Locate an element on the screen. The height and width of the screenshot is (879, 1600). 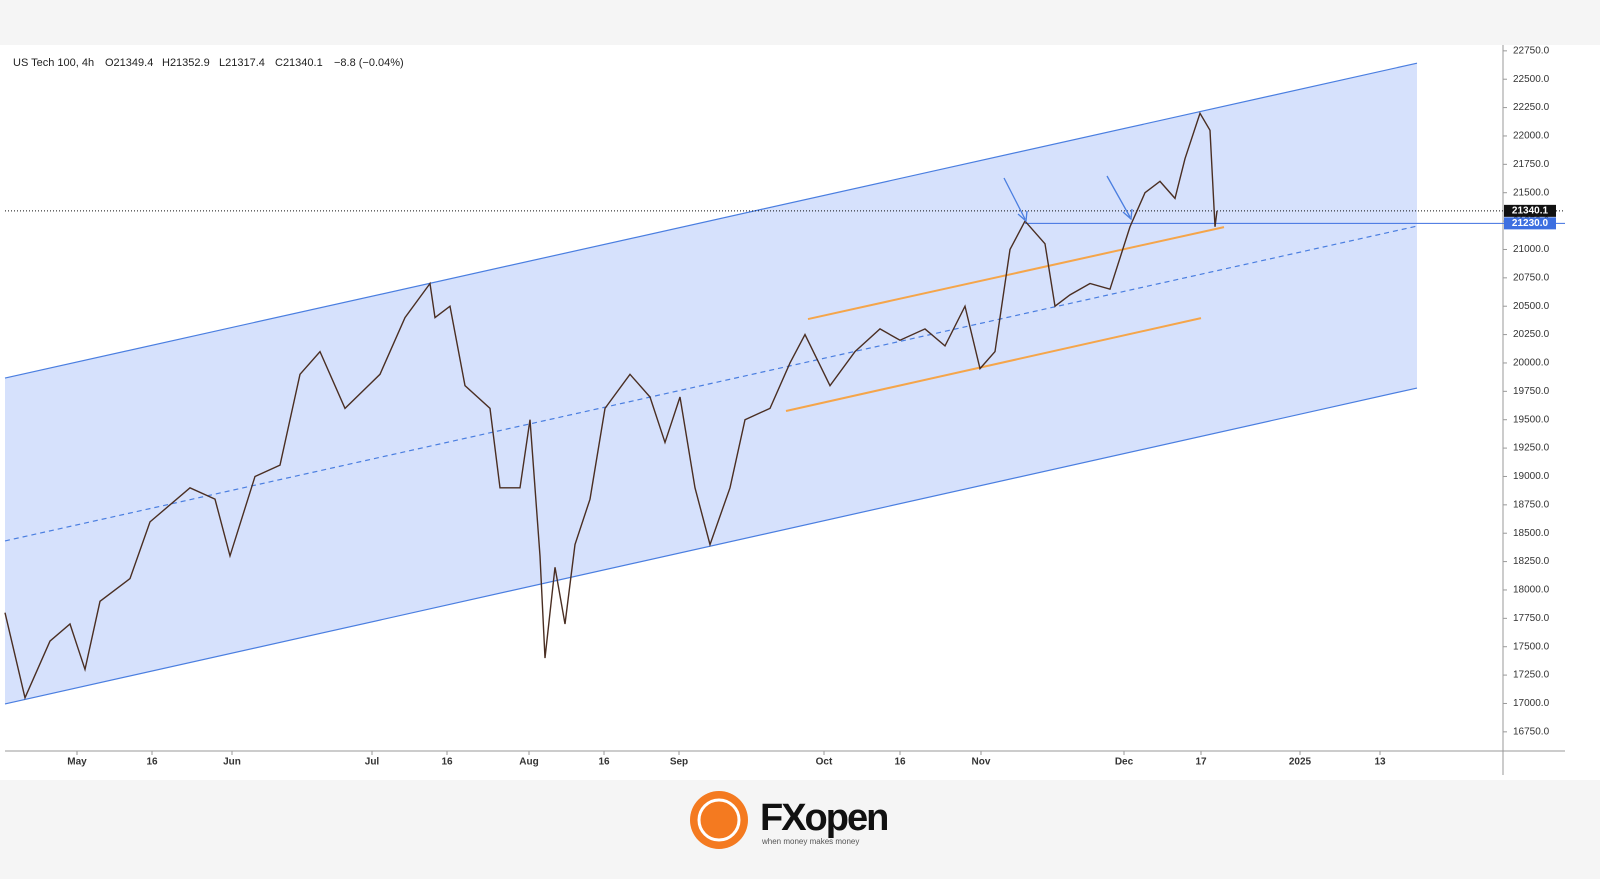
price-label: 21230.0 is located at coordinates (1530, 223).